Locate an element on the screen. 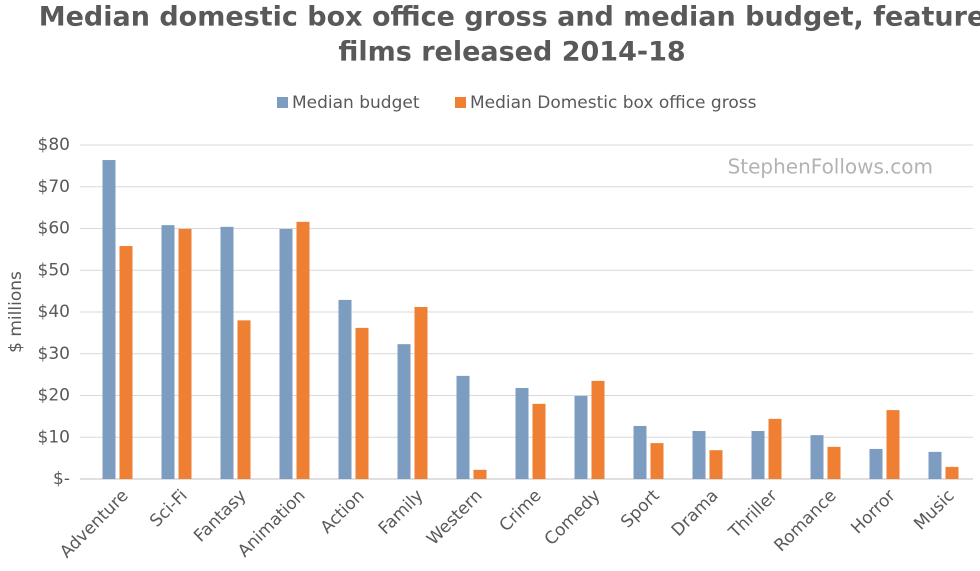  y-tick-label: $10 is located at coordinates (54, 437).